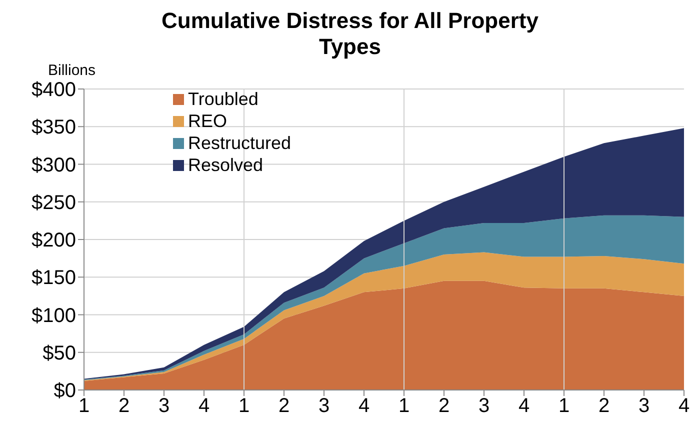 The width and height of the screenshot is (700, 447). Describe the element at coordinates (54, 278) in the screenshot. I see `y-tick-label: $150` at that location.